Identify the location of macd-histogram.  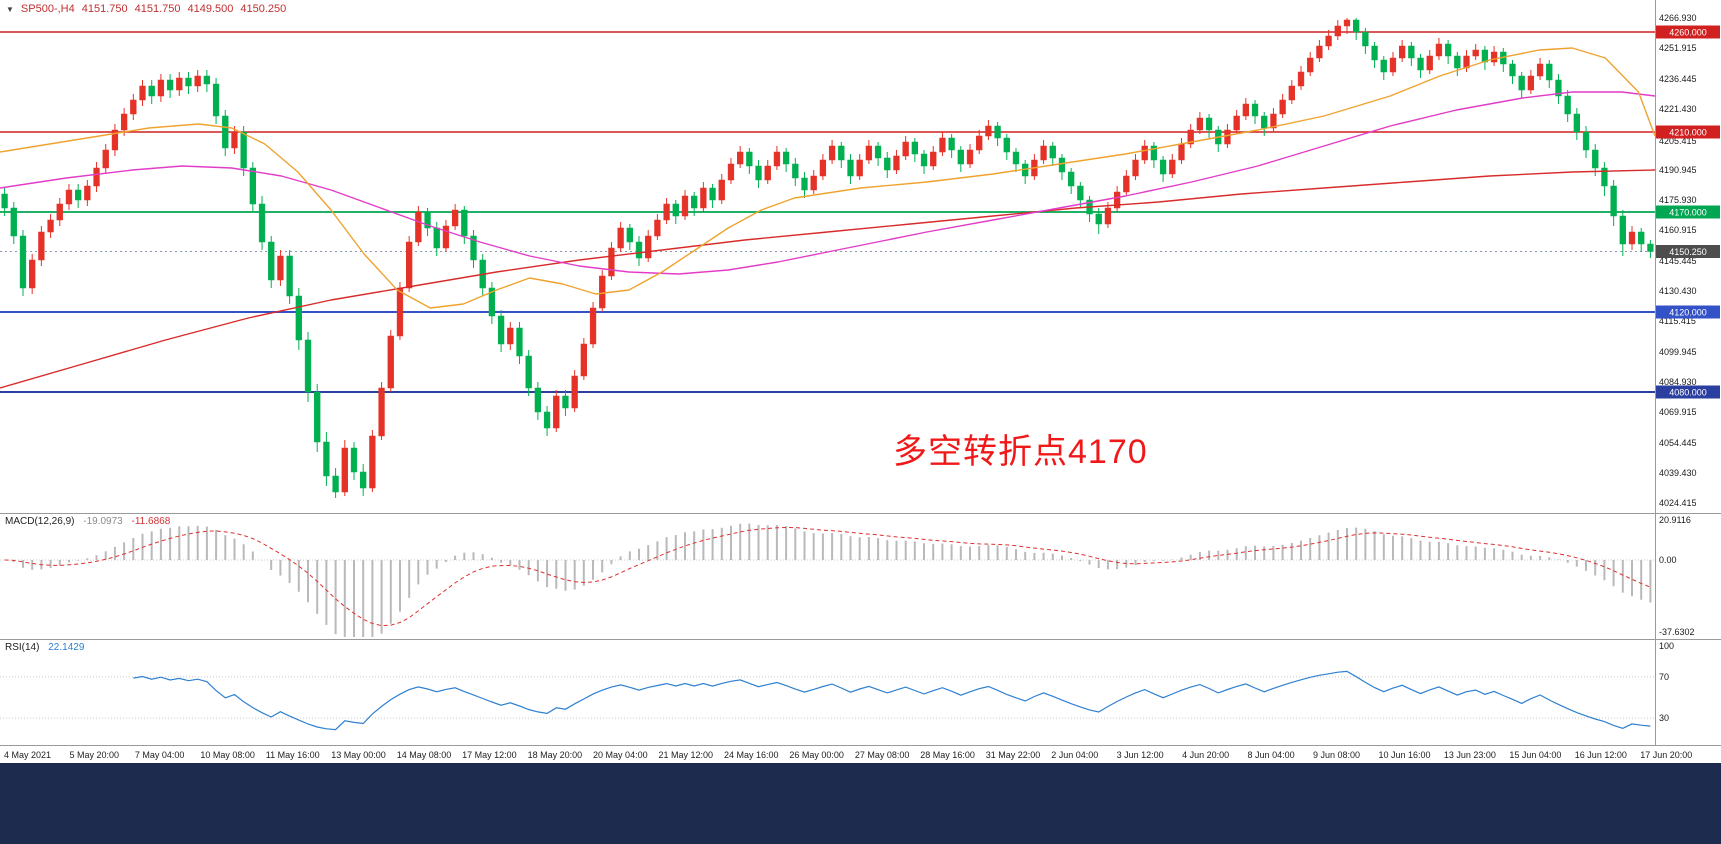
(832, 580).